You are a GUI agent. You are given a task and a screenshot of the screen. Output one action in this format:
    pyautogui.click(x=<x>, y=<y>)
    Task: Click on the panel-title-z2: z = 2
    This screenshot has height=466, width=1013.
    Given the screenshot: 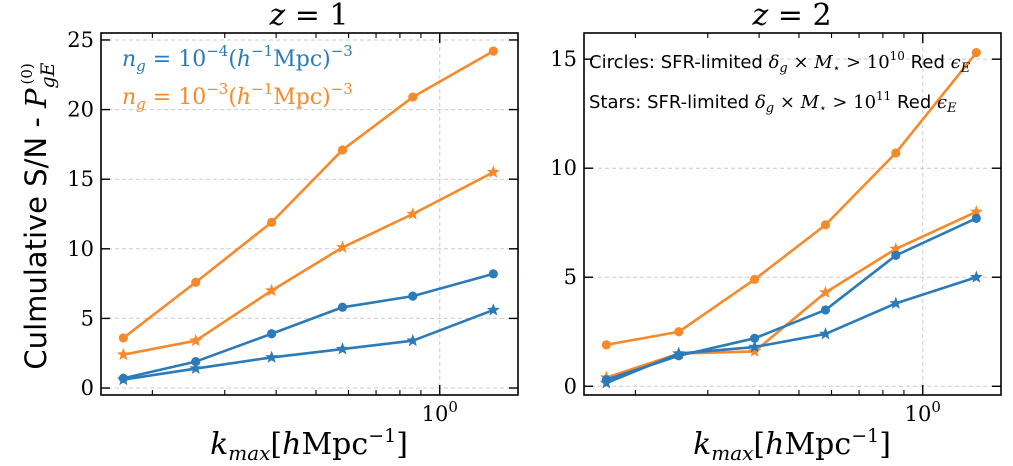 What is the action you would take?
    pyautogui.click(x=791, y=16)
    